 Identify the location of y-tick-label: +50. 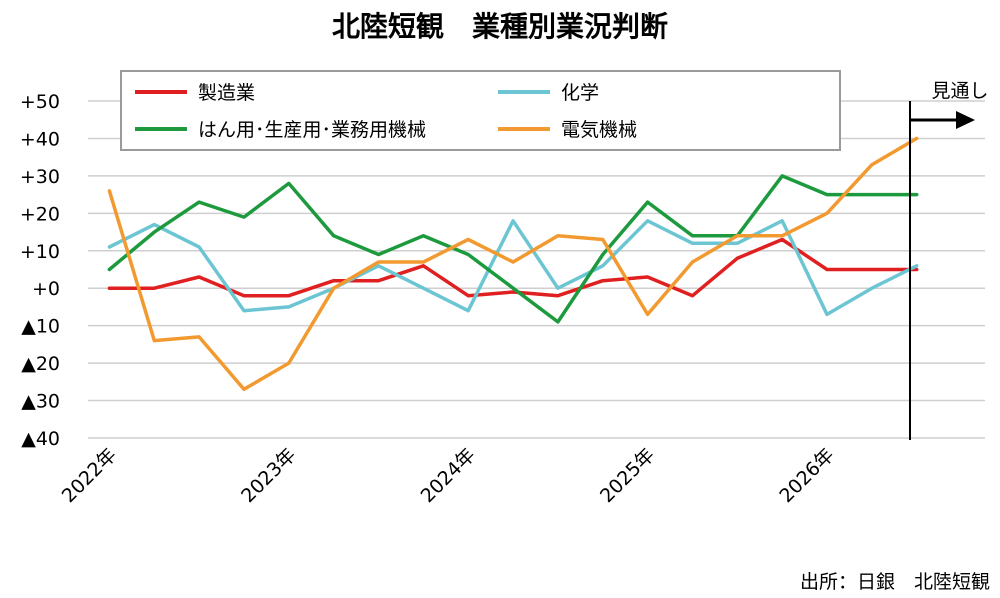
(40, 102).